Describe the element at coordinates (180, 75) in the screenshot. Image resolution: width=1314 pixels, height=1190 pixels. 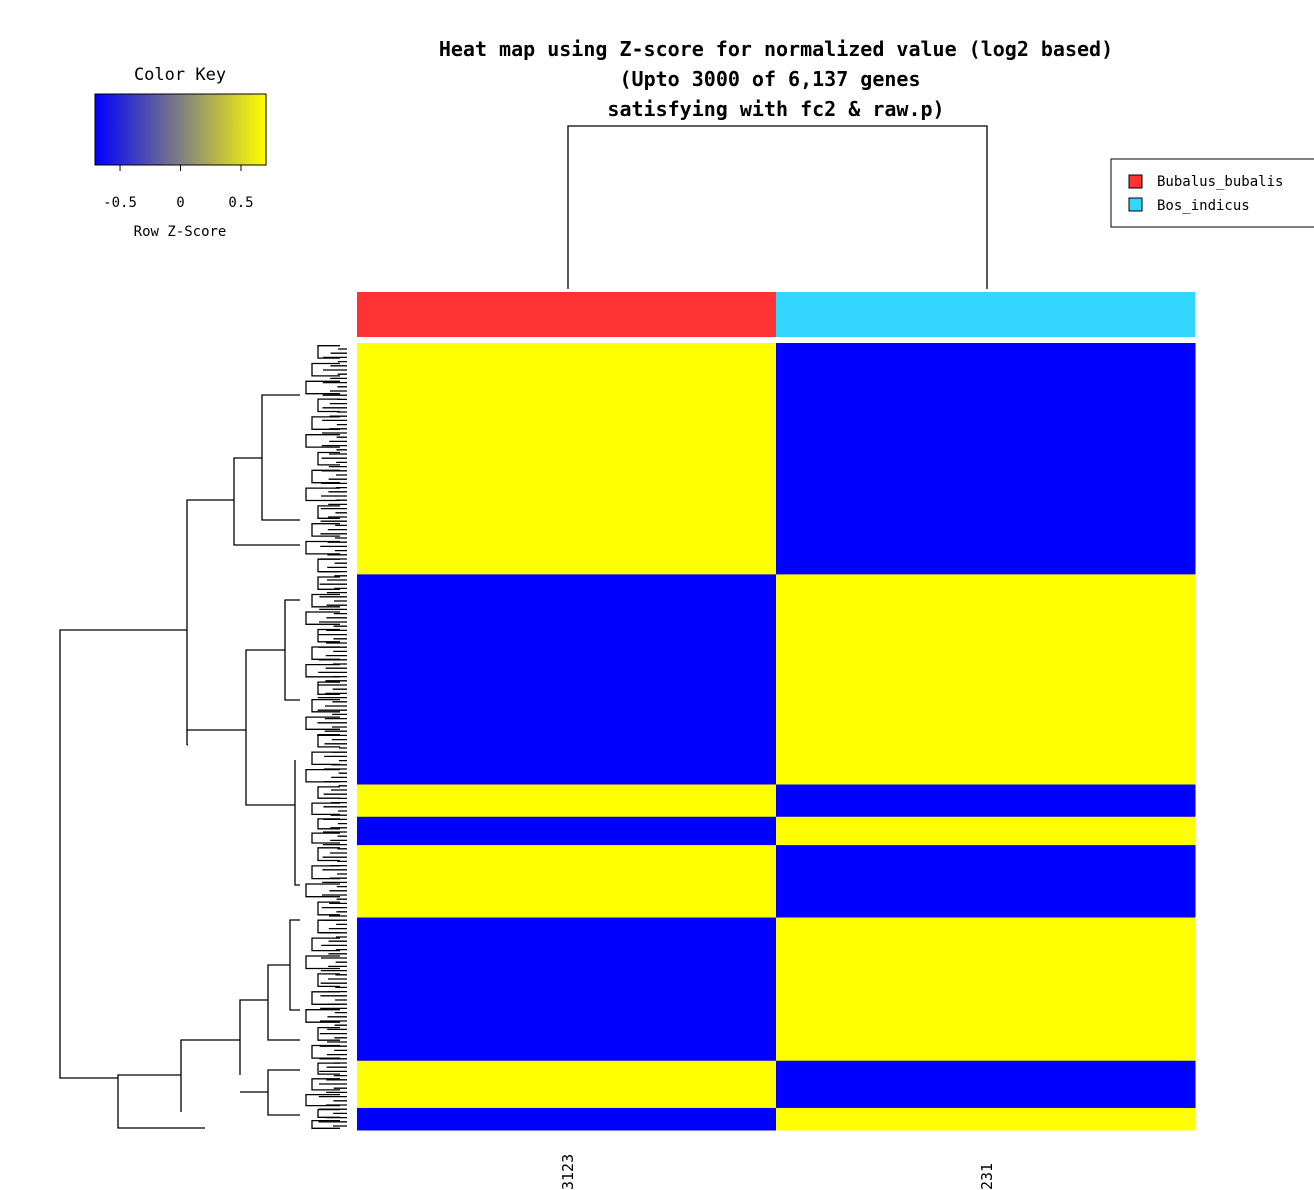
I see `color-key-title: Color Key` at that location.